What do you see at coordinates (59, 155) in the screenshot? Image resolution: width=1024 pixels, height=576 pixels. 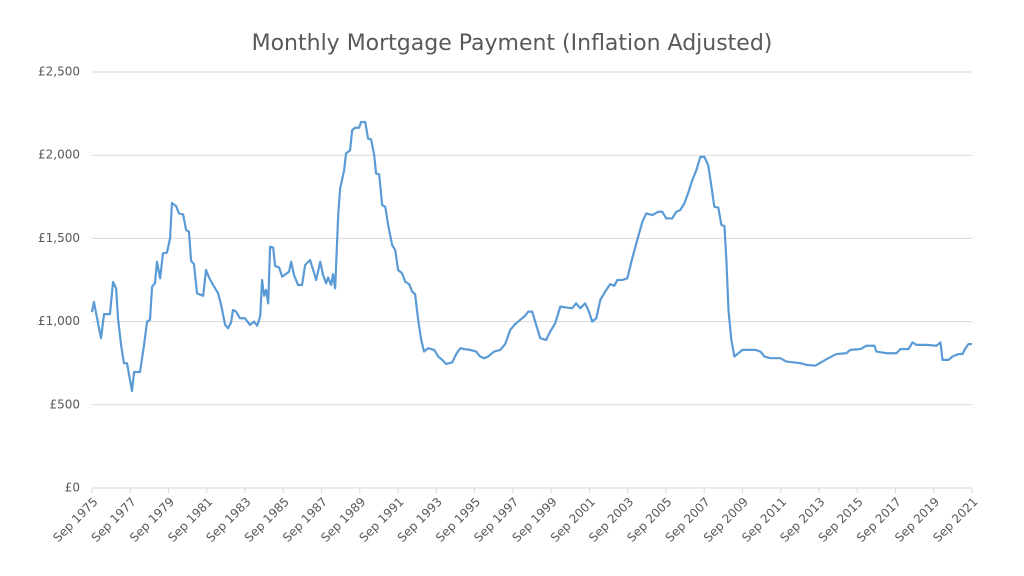 I see `y-tick-label: £2,000` at bounding box center [59, 155].